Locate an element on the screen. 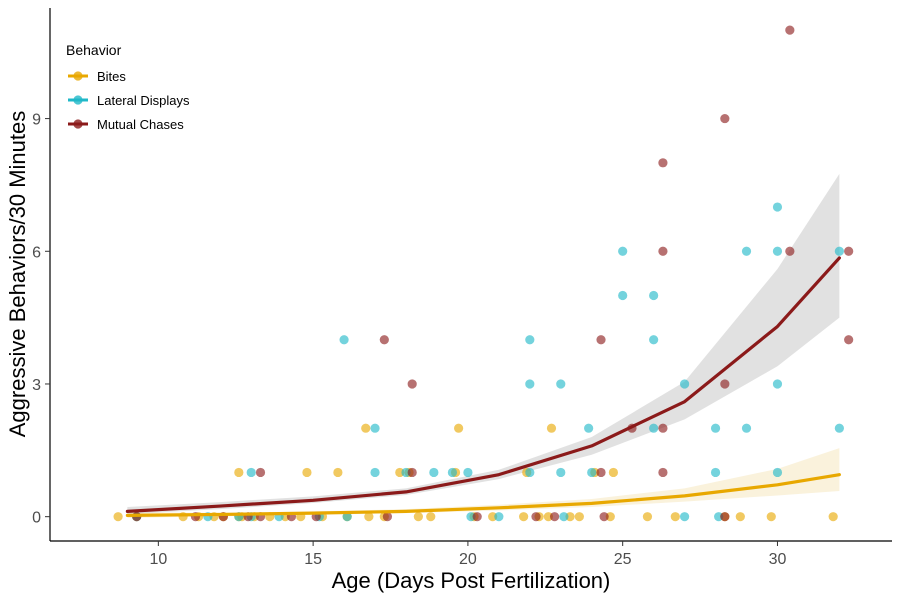 The image size is (900, 600). x-tick-label: 10 is located at coordinates (158, 559).